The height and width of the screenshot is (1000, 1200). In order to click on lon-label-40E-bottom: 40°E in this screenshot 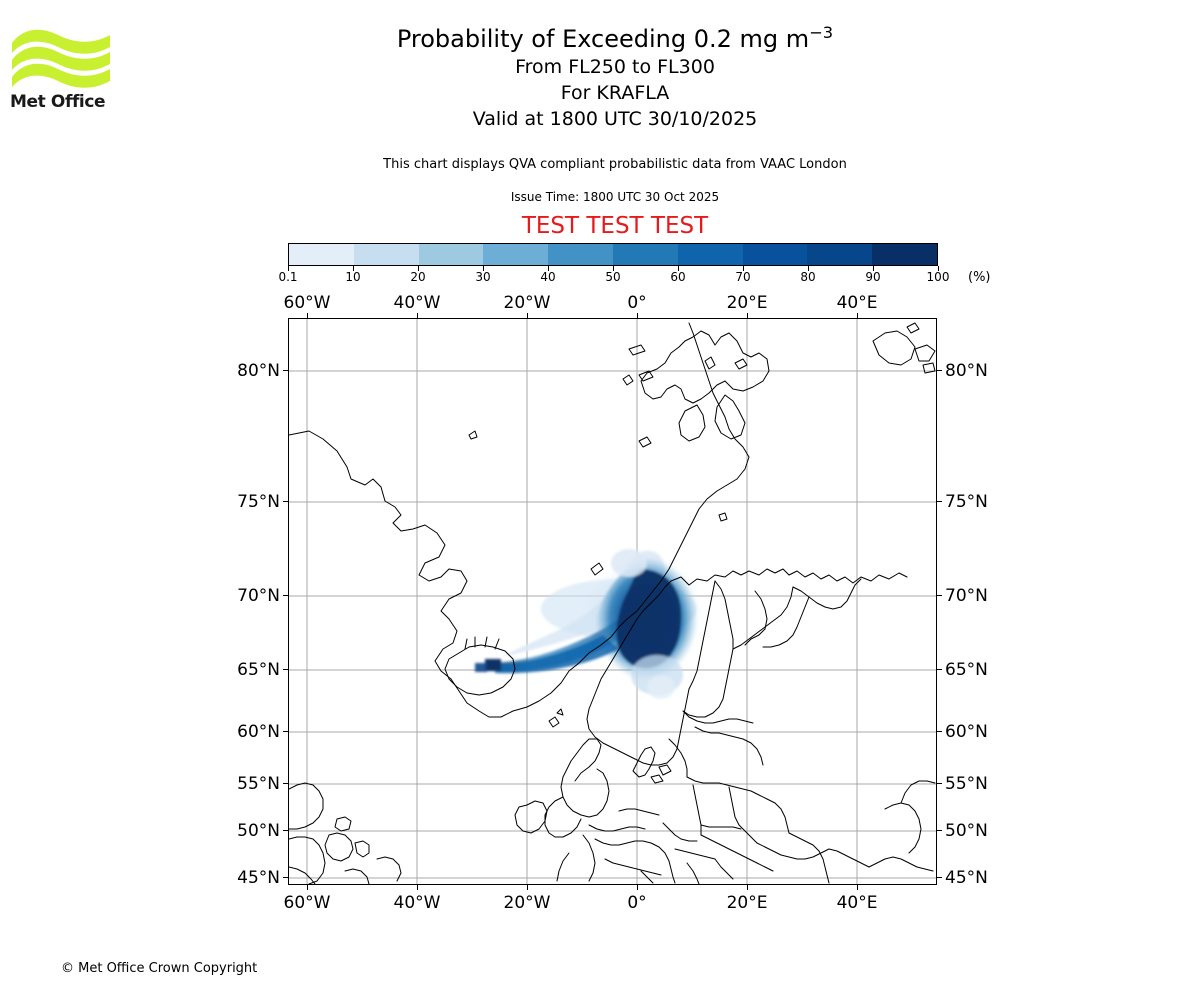, I will do `click(857, 903)`.